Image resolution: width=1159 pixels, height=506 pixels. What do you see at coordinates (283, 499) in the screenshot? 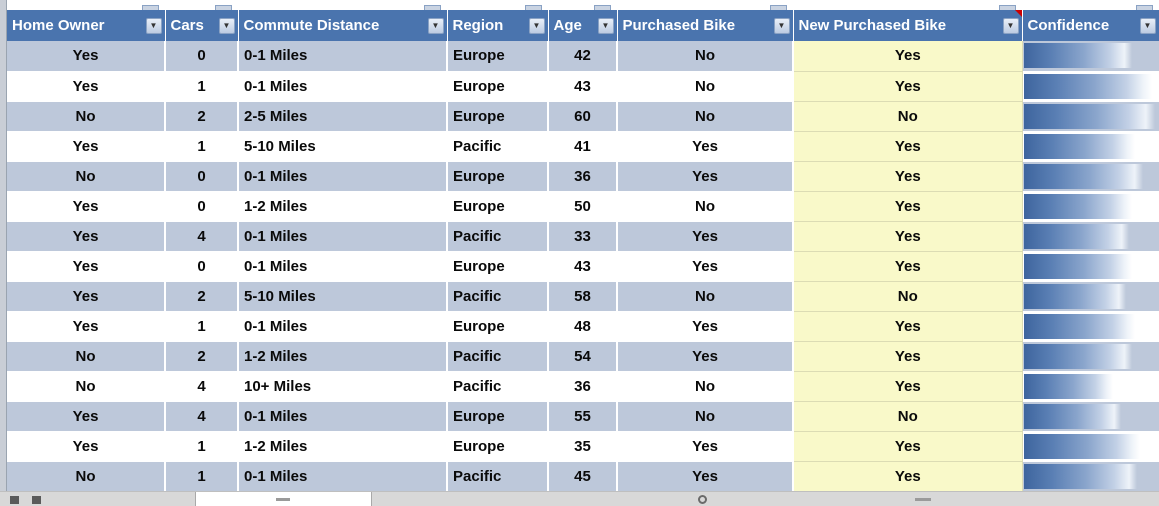
I see `sheet-tab` at bounding box center [283, 499].